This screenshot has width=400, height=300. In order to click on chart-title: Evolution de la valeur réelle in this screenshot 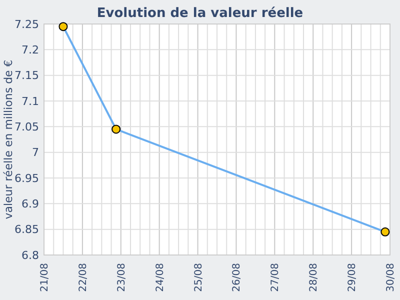, I will do `click(200, 13)`.